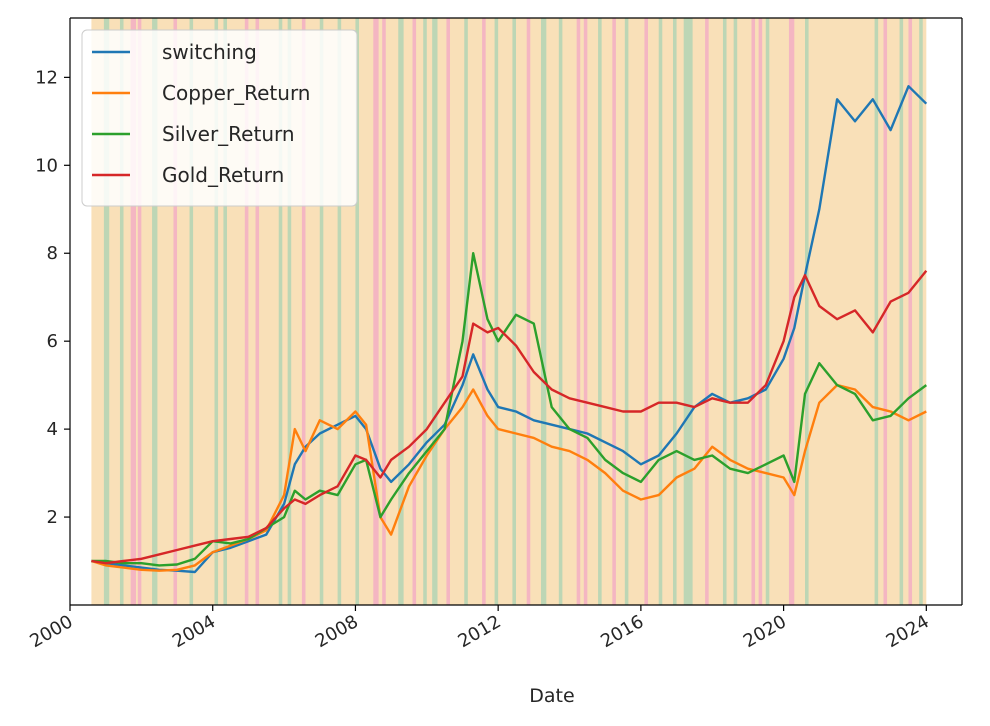  Describe the element at coordinates (337, 631) in the screenshot. I see `x-tick-label: 2008` at that location.